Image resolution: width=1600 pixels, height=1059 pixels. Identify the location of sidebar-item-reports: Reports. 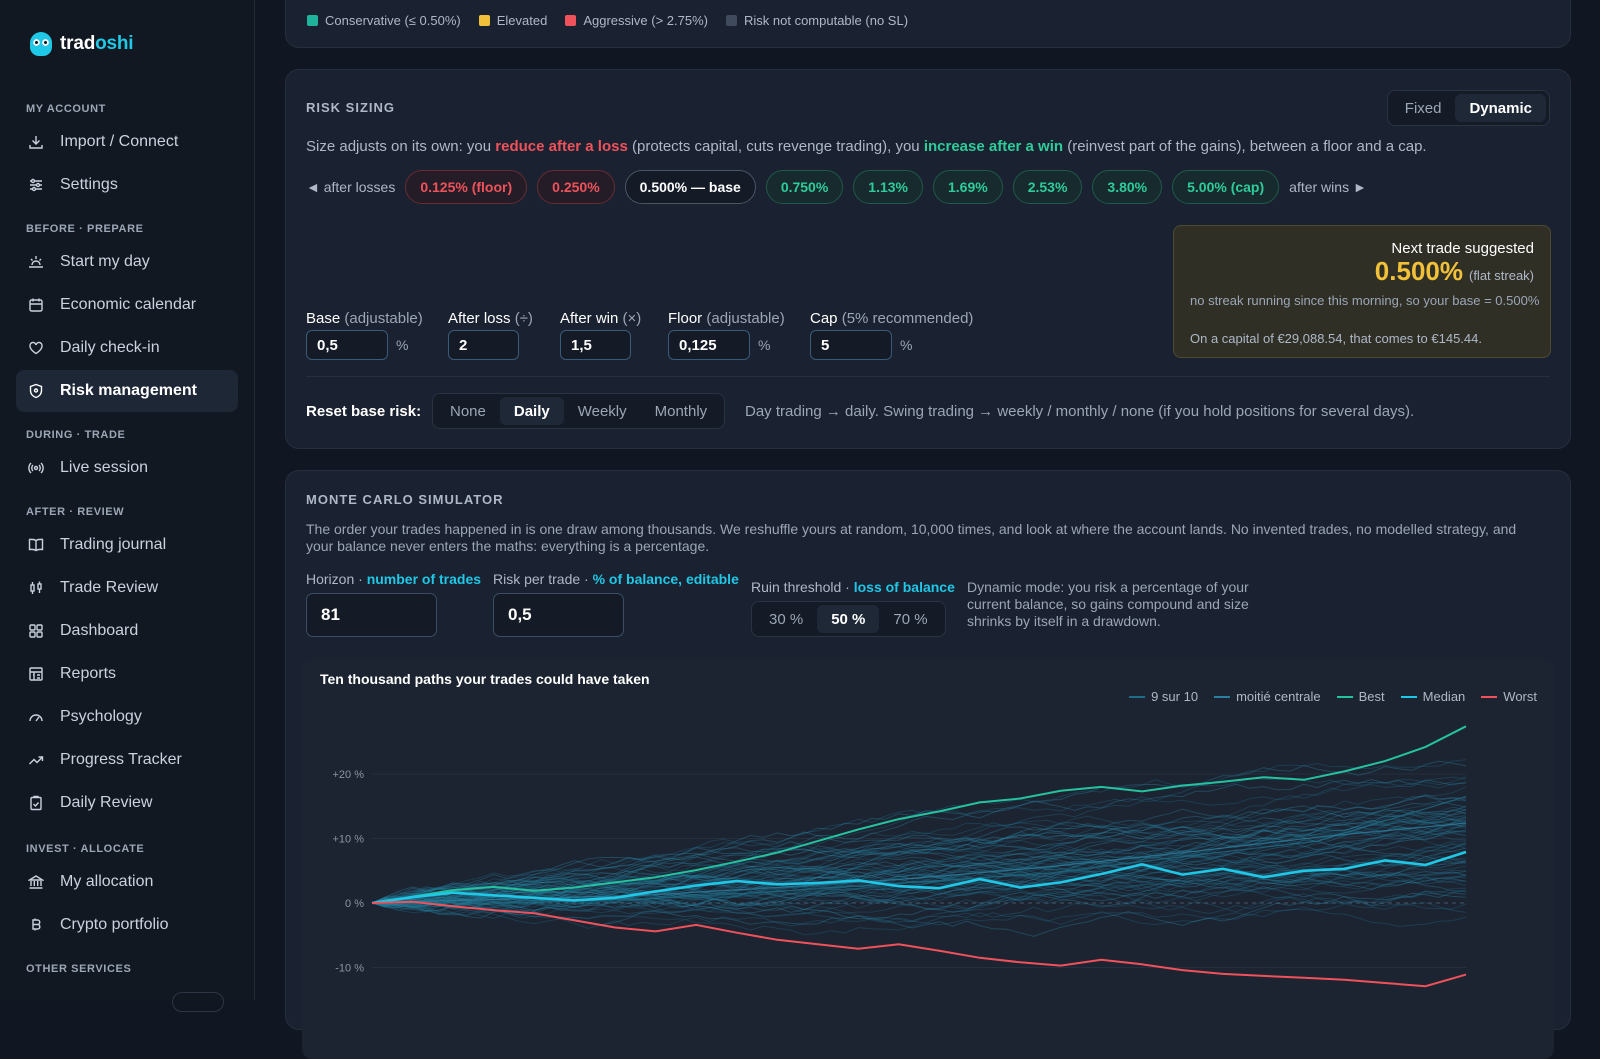
(127, 674).